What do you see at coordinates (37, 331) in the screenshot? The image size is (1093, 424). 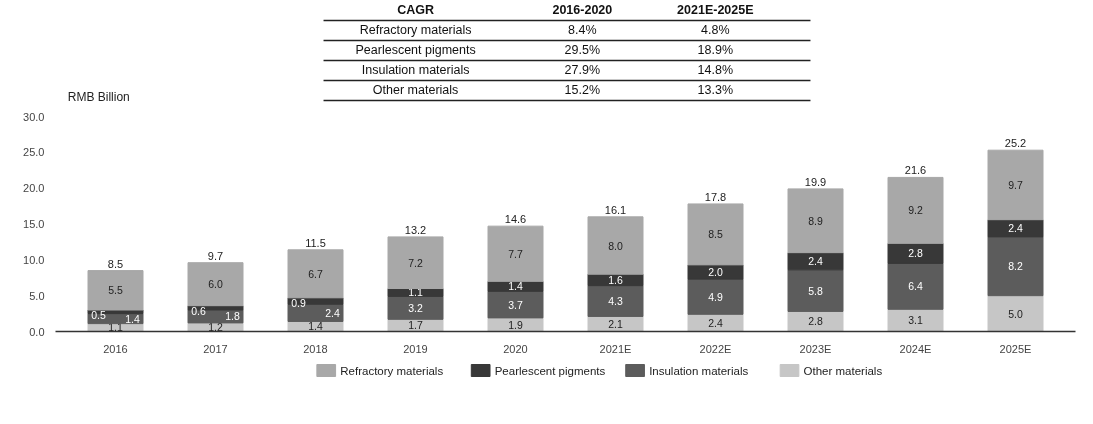 I see `y-tick-label: 0.0` at bounding box center [37, 331].